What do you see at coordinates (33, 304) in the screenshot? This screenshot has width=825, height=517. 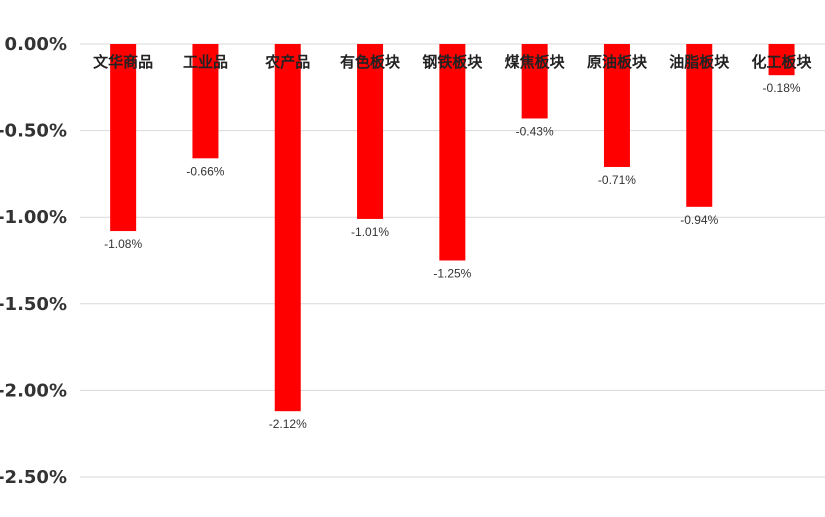 I see `y-tick-label: -1.50%` at bounding box center [33, 304].